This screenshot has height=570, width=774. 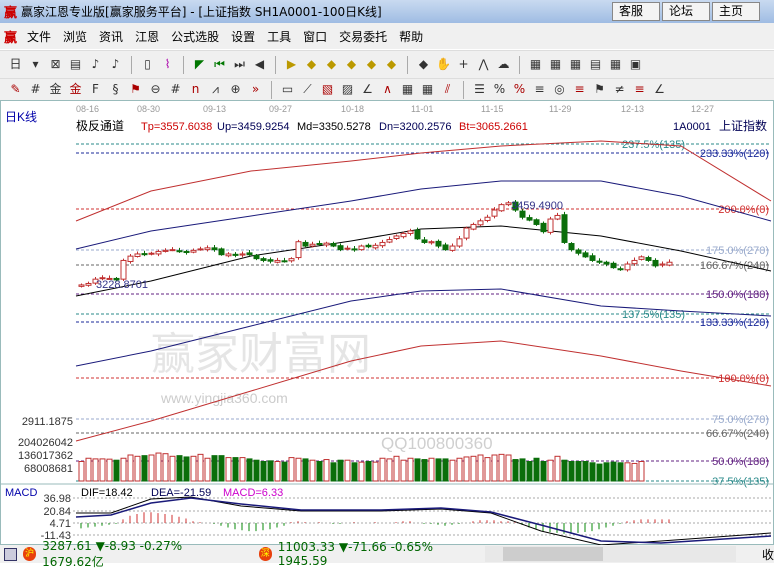 What do you see at coordinates (579, 89) in the screenshot?
I see `gold-line-icon: ≡` at bounding box center [579, 89].